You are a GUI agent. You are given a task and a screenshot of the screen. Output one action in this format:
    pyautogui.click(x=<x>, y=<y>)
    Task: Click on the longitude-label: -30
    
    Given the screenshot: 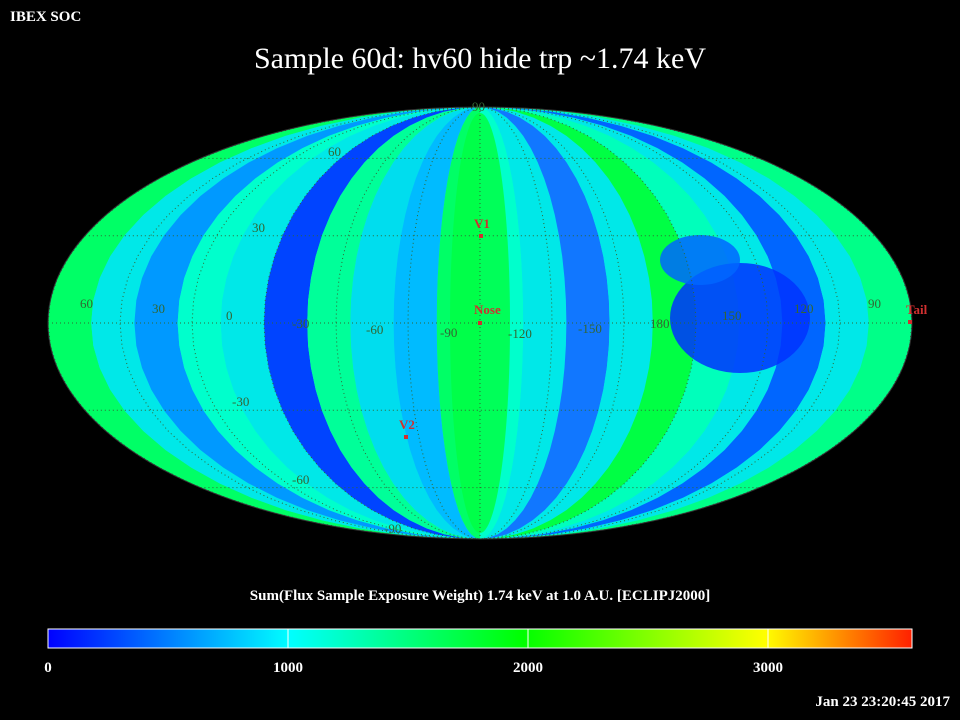 What is the action you would take?
    pyautogui.click(x=300, y=323)
    